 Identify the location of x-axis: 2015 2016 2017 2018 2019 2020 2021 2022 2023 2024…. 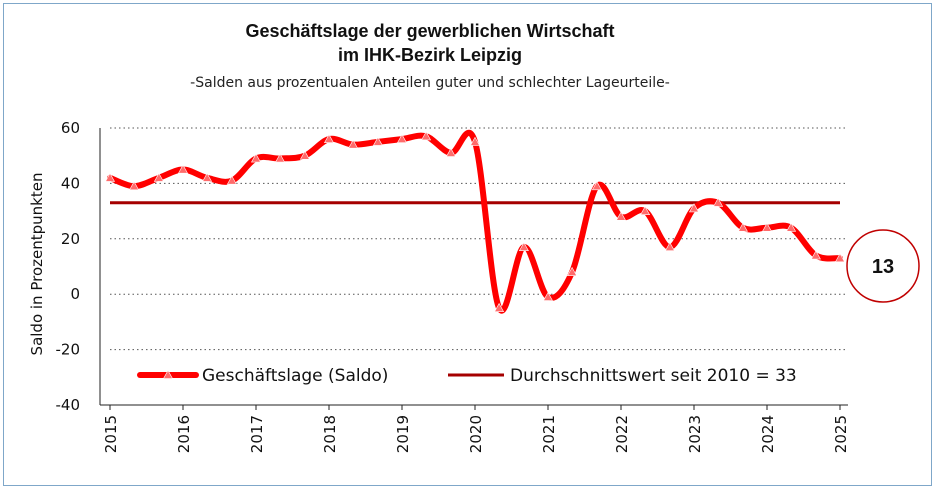
(475, 428).